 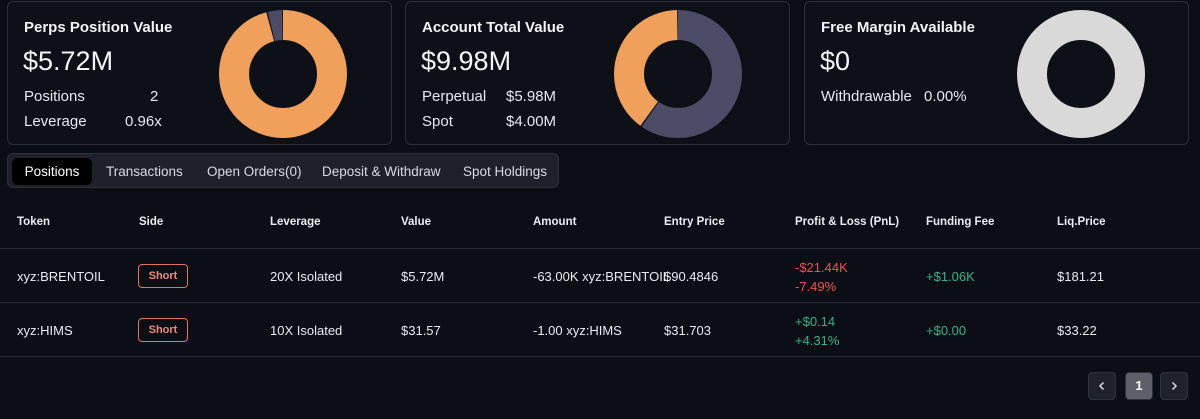 I want to click on positions-row: Positions 2, so click(x=99, y=96).